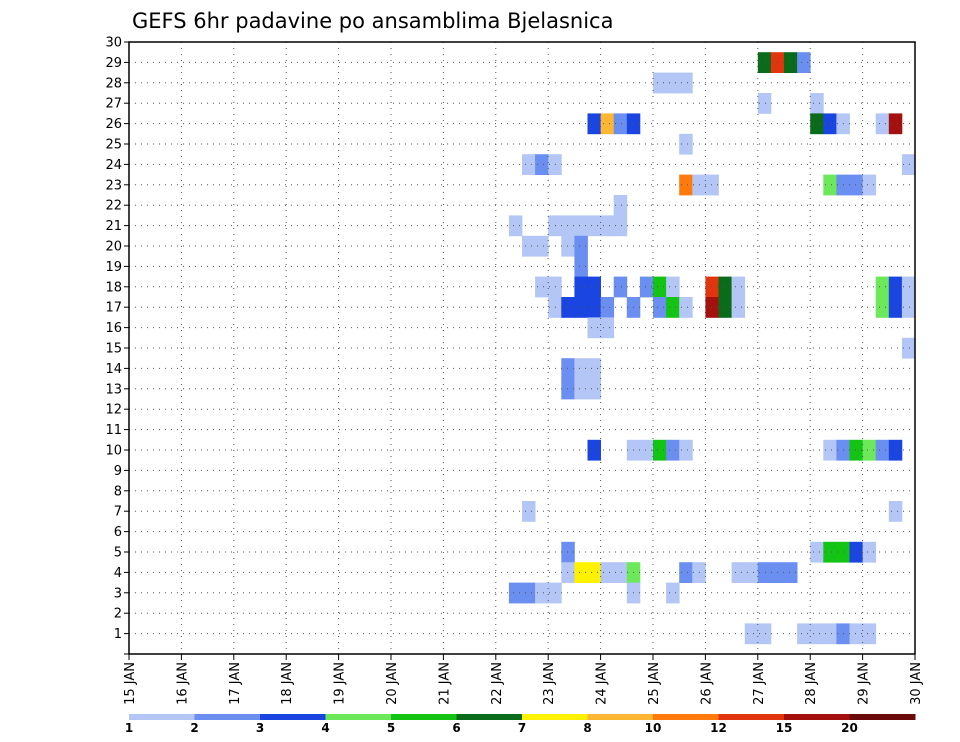  I want to click on y-tick-label: 10, so click(113, 451).